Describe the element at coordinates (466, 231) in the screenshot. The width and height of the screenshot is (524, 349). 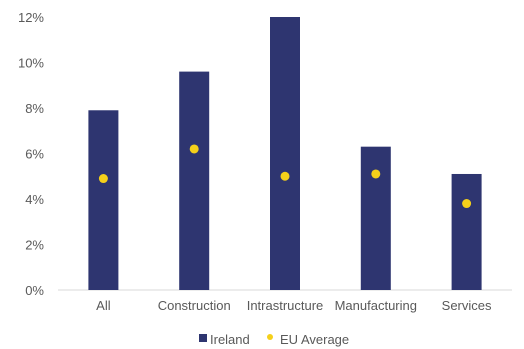
I see `bar-services` at that location.